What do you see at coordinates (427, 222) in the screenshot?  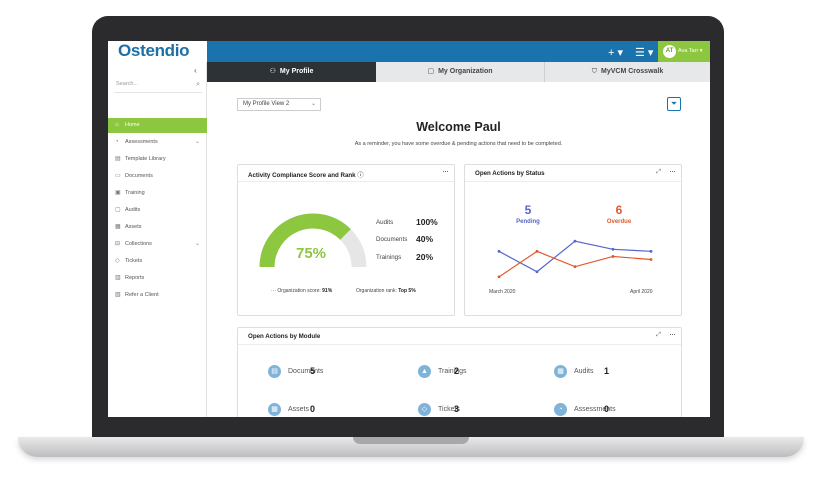 I see `audits-value: 100%` at bounding box center [427, 222].